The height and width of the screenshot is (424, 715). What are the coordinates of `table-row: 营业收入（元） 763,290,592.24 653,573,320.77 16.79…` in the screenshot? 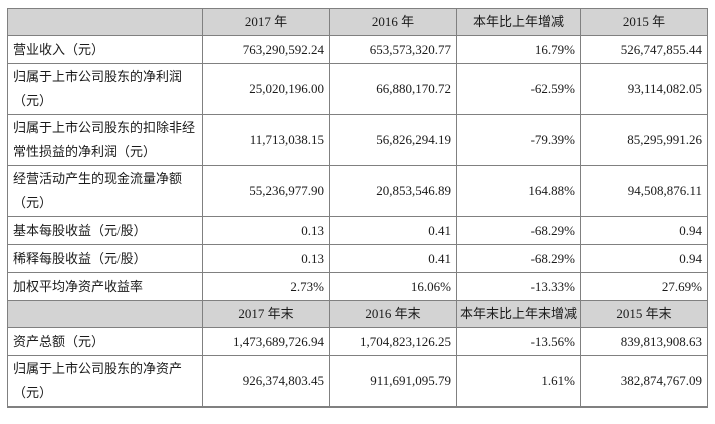 It's located at (357, 50).